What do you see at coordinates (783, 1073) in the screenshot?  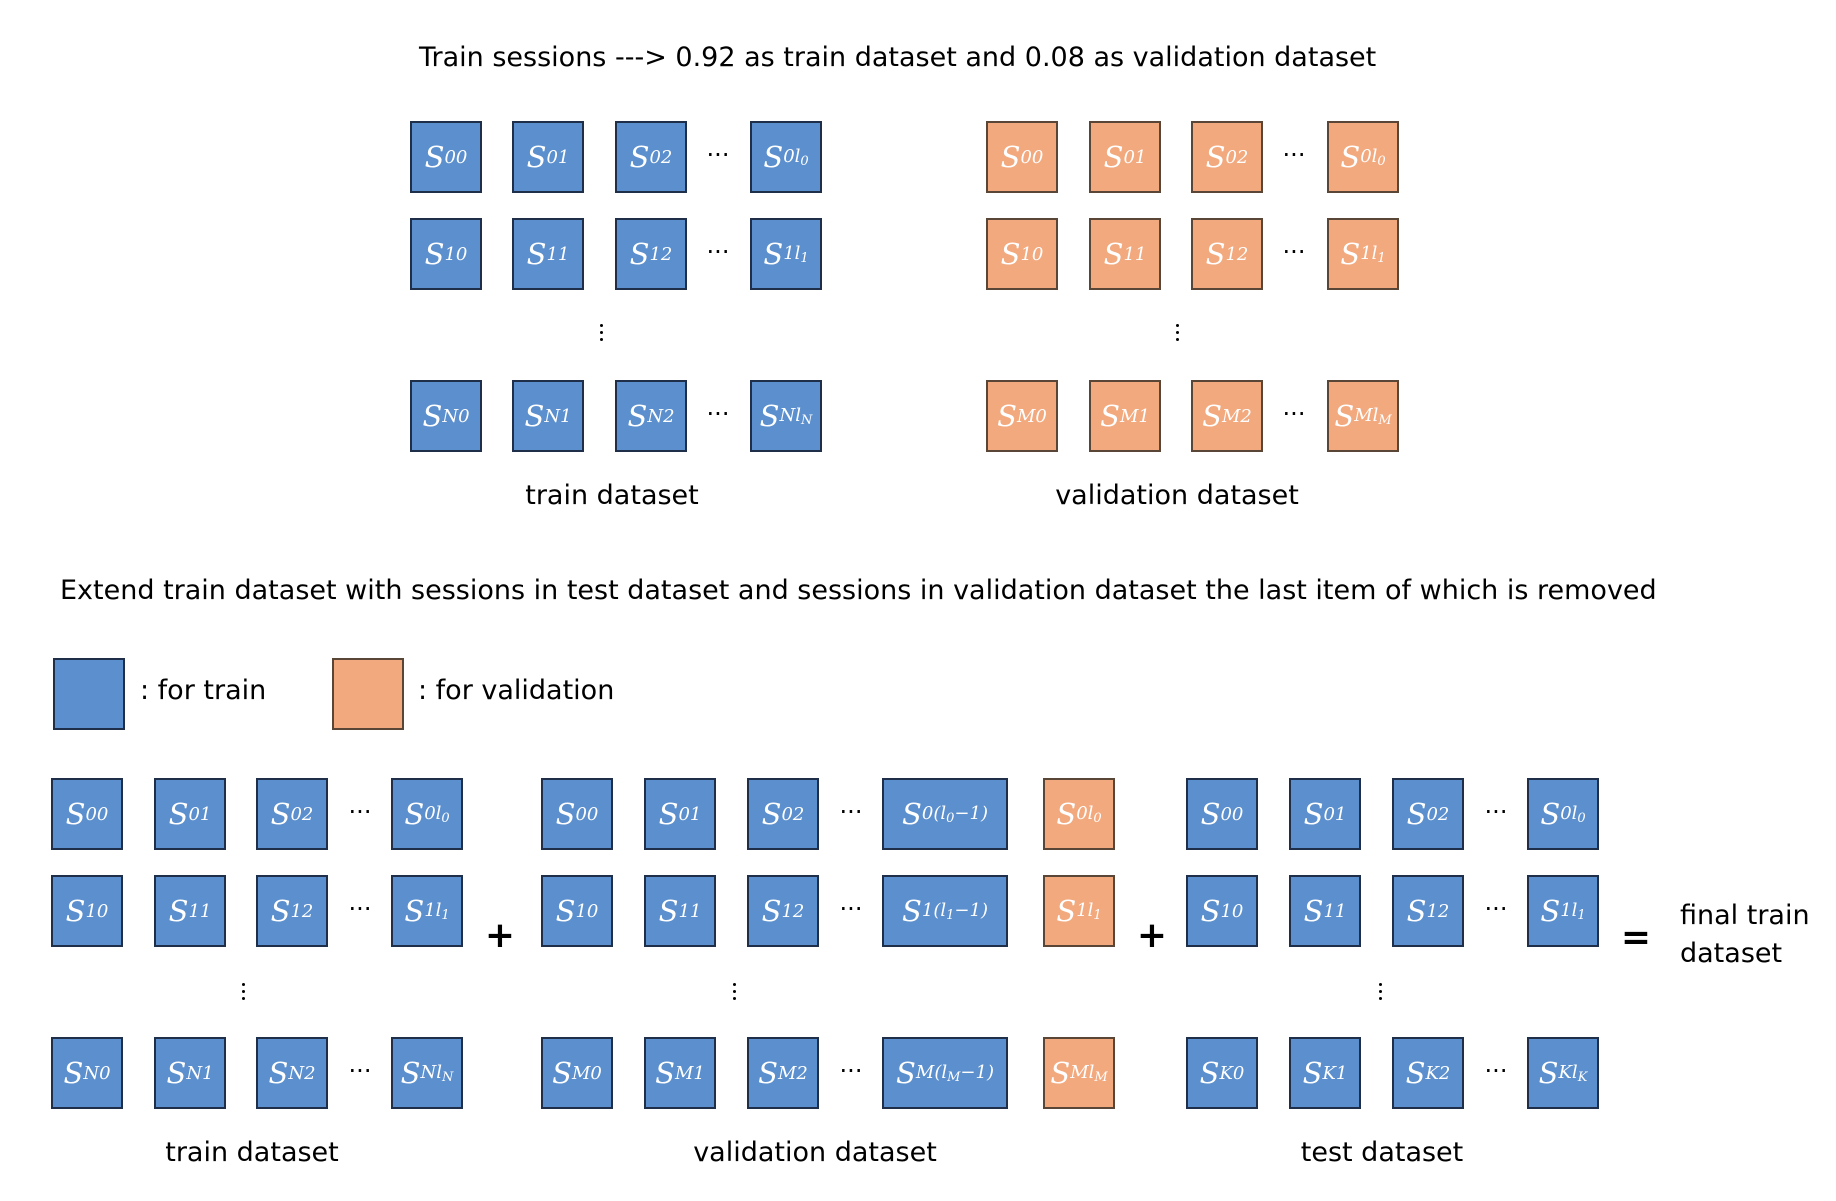 I see `bottom-validation-box-r2-c2: S M2` at bounding box center [783, 1073].